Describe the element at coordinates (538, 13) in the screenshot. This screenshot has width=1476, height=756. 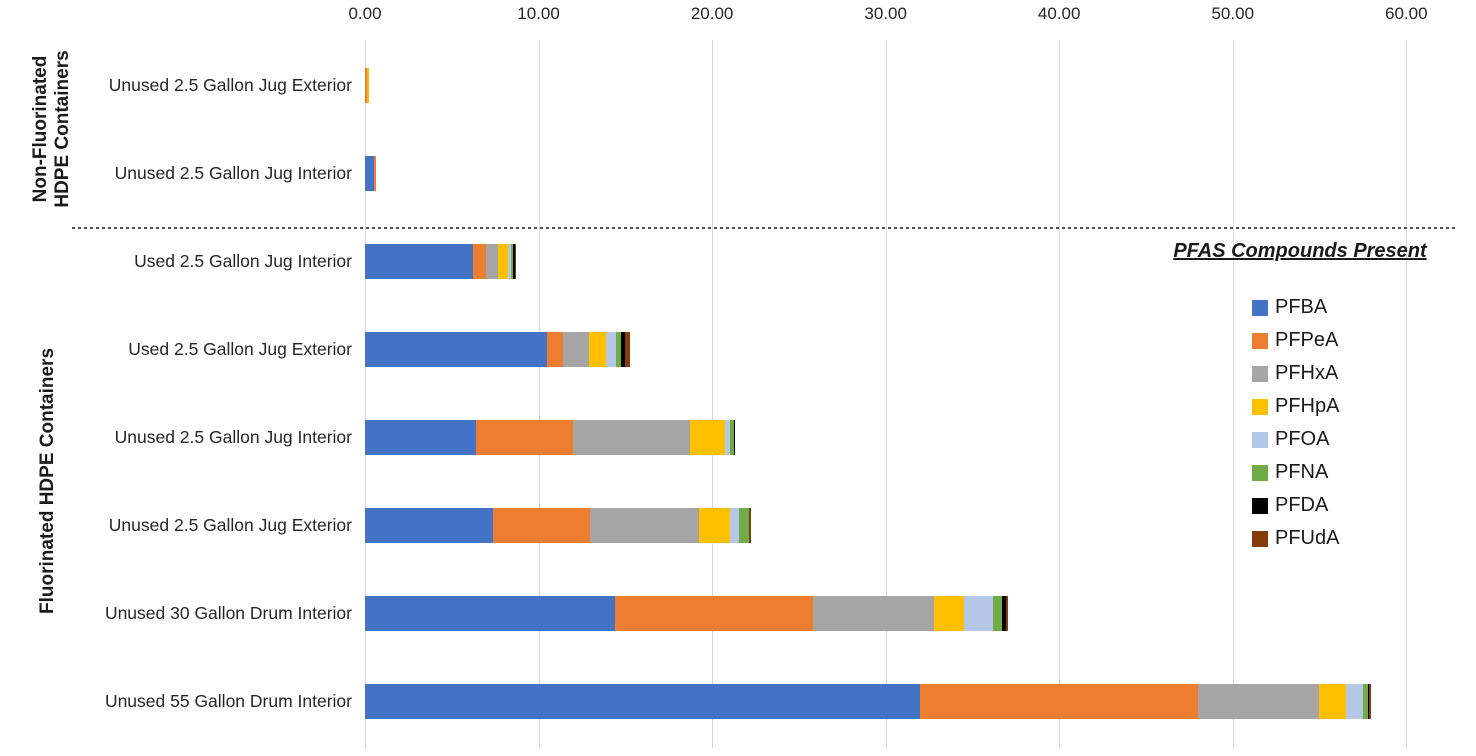
I see `x-axis-tick: 10.00` at that location.